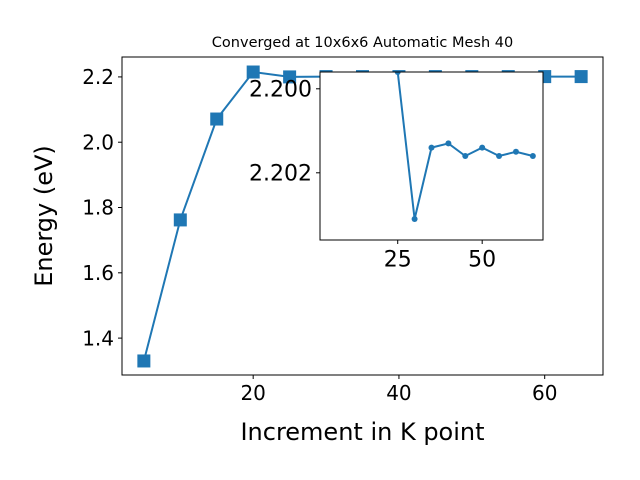  I want to click on x-tick-label: 40, so click(398, 393).